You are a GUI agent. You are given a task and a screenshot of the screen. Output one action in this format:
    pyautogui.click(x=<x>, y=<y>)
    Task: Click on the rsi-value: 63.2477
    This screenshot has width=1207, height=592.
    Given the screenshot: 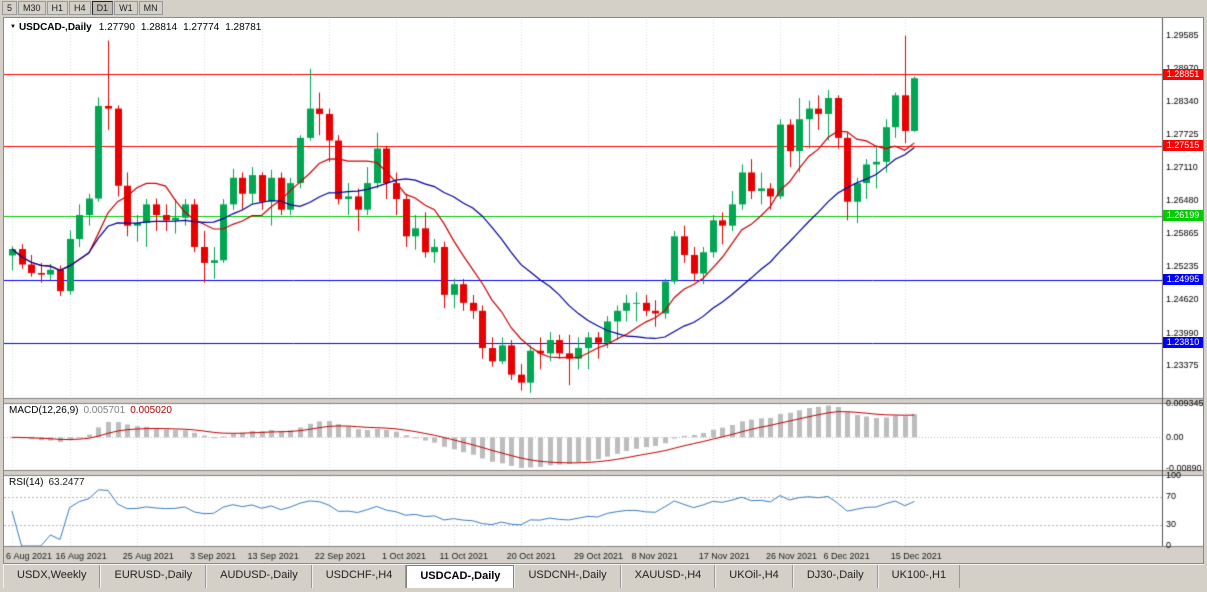 What is the action you would take?
    pyautogui.click(x=66, y=482)
    